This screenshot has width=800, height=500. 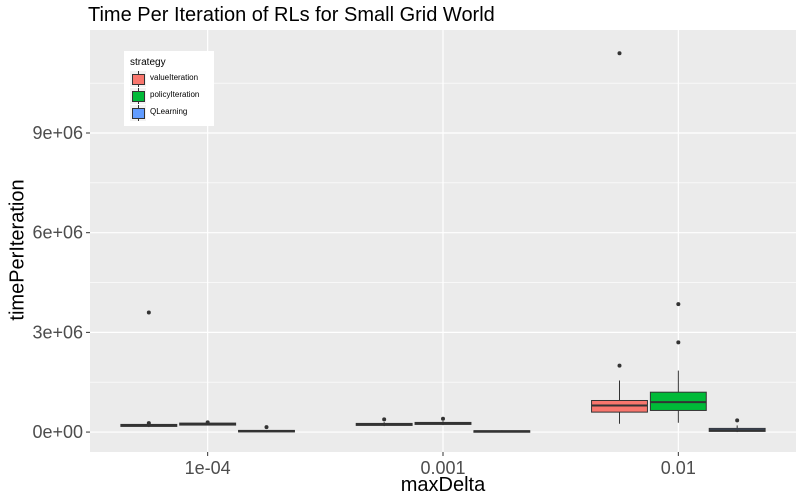 What do you see at coordinates (57, 332) in the screenshot?
I see `y-tick-label: 3e+06` at bounding box center [57, 332].